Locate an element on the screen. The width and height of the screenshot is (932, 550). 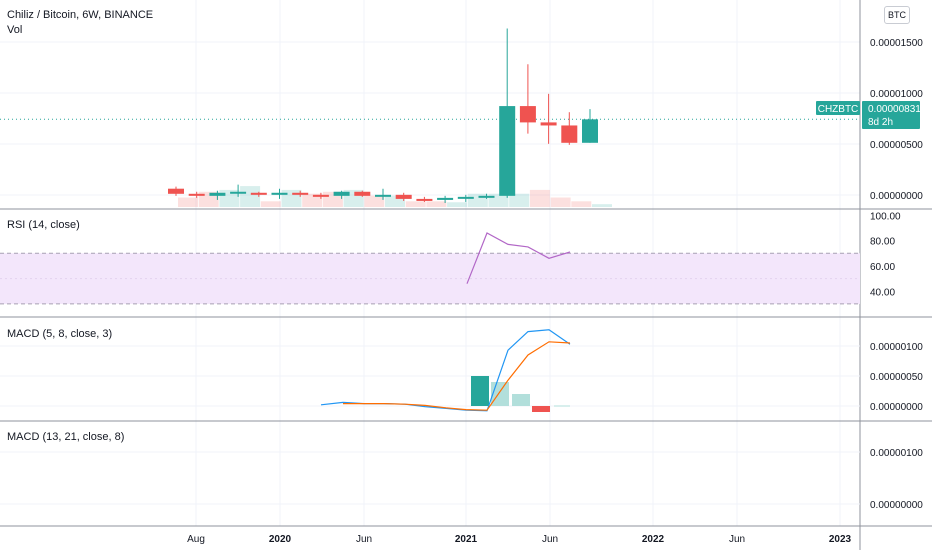
time-axis-tick-label: 2020 is located at coordinates (280, 539).